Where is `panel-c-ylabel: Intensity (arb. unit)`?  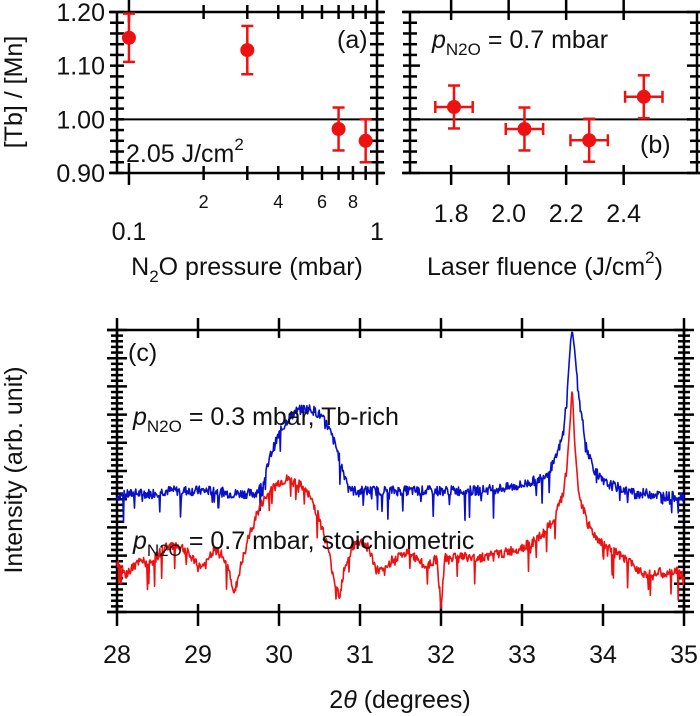 panel-c-ylabel: Intensity (arb. unit) is located at coordinates (14, 469).